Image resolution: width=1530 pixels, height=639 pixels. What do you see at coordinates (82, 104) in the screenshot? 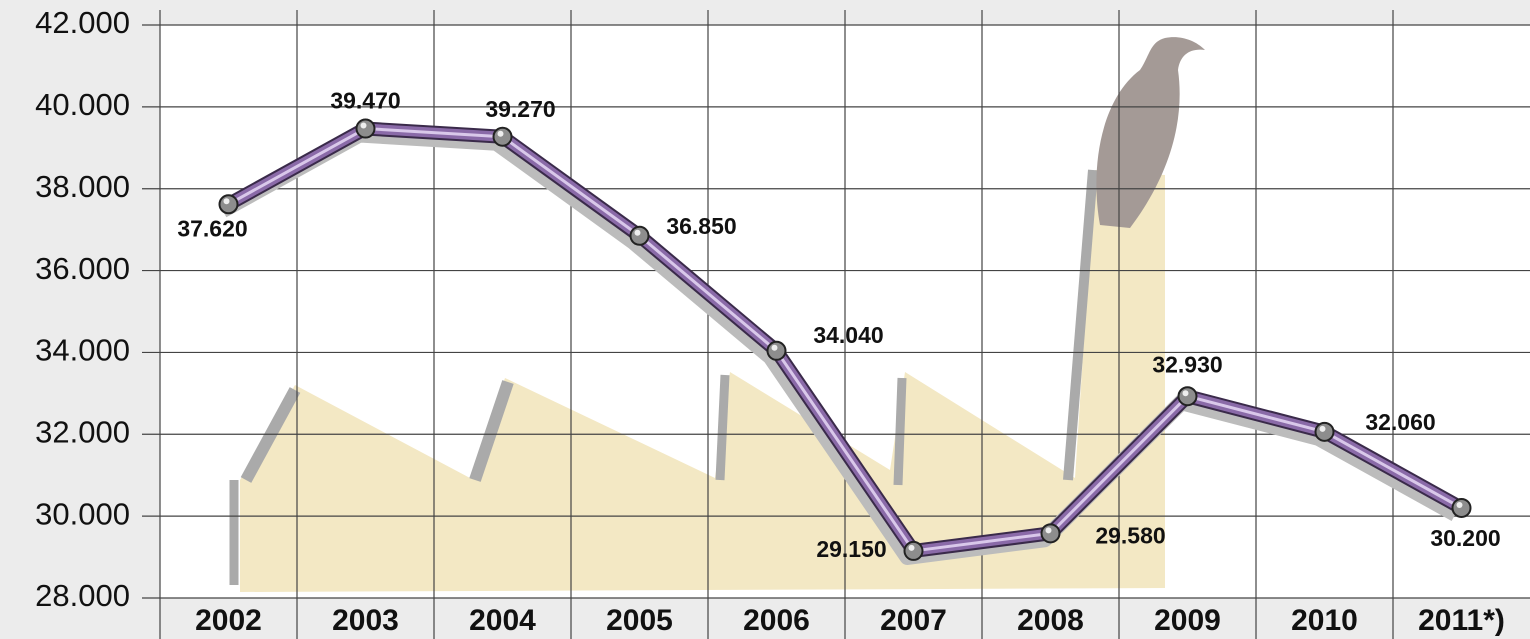
I see `y-tick-label: 40.000` at bounding box center [82, 104].